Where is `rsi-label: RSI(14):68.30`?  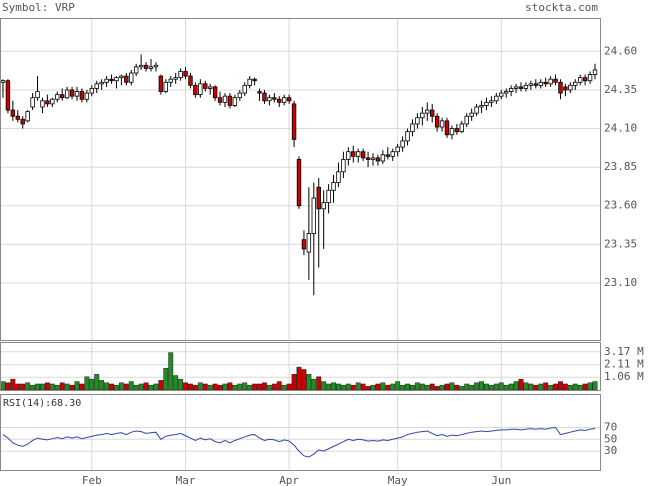 rsi-label: RSI(14):68.30 is located at coordinates (42, 403).